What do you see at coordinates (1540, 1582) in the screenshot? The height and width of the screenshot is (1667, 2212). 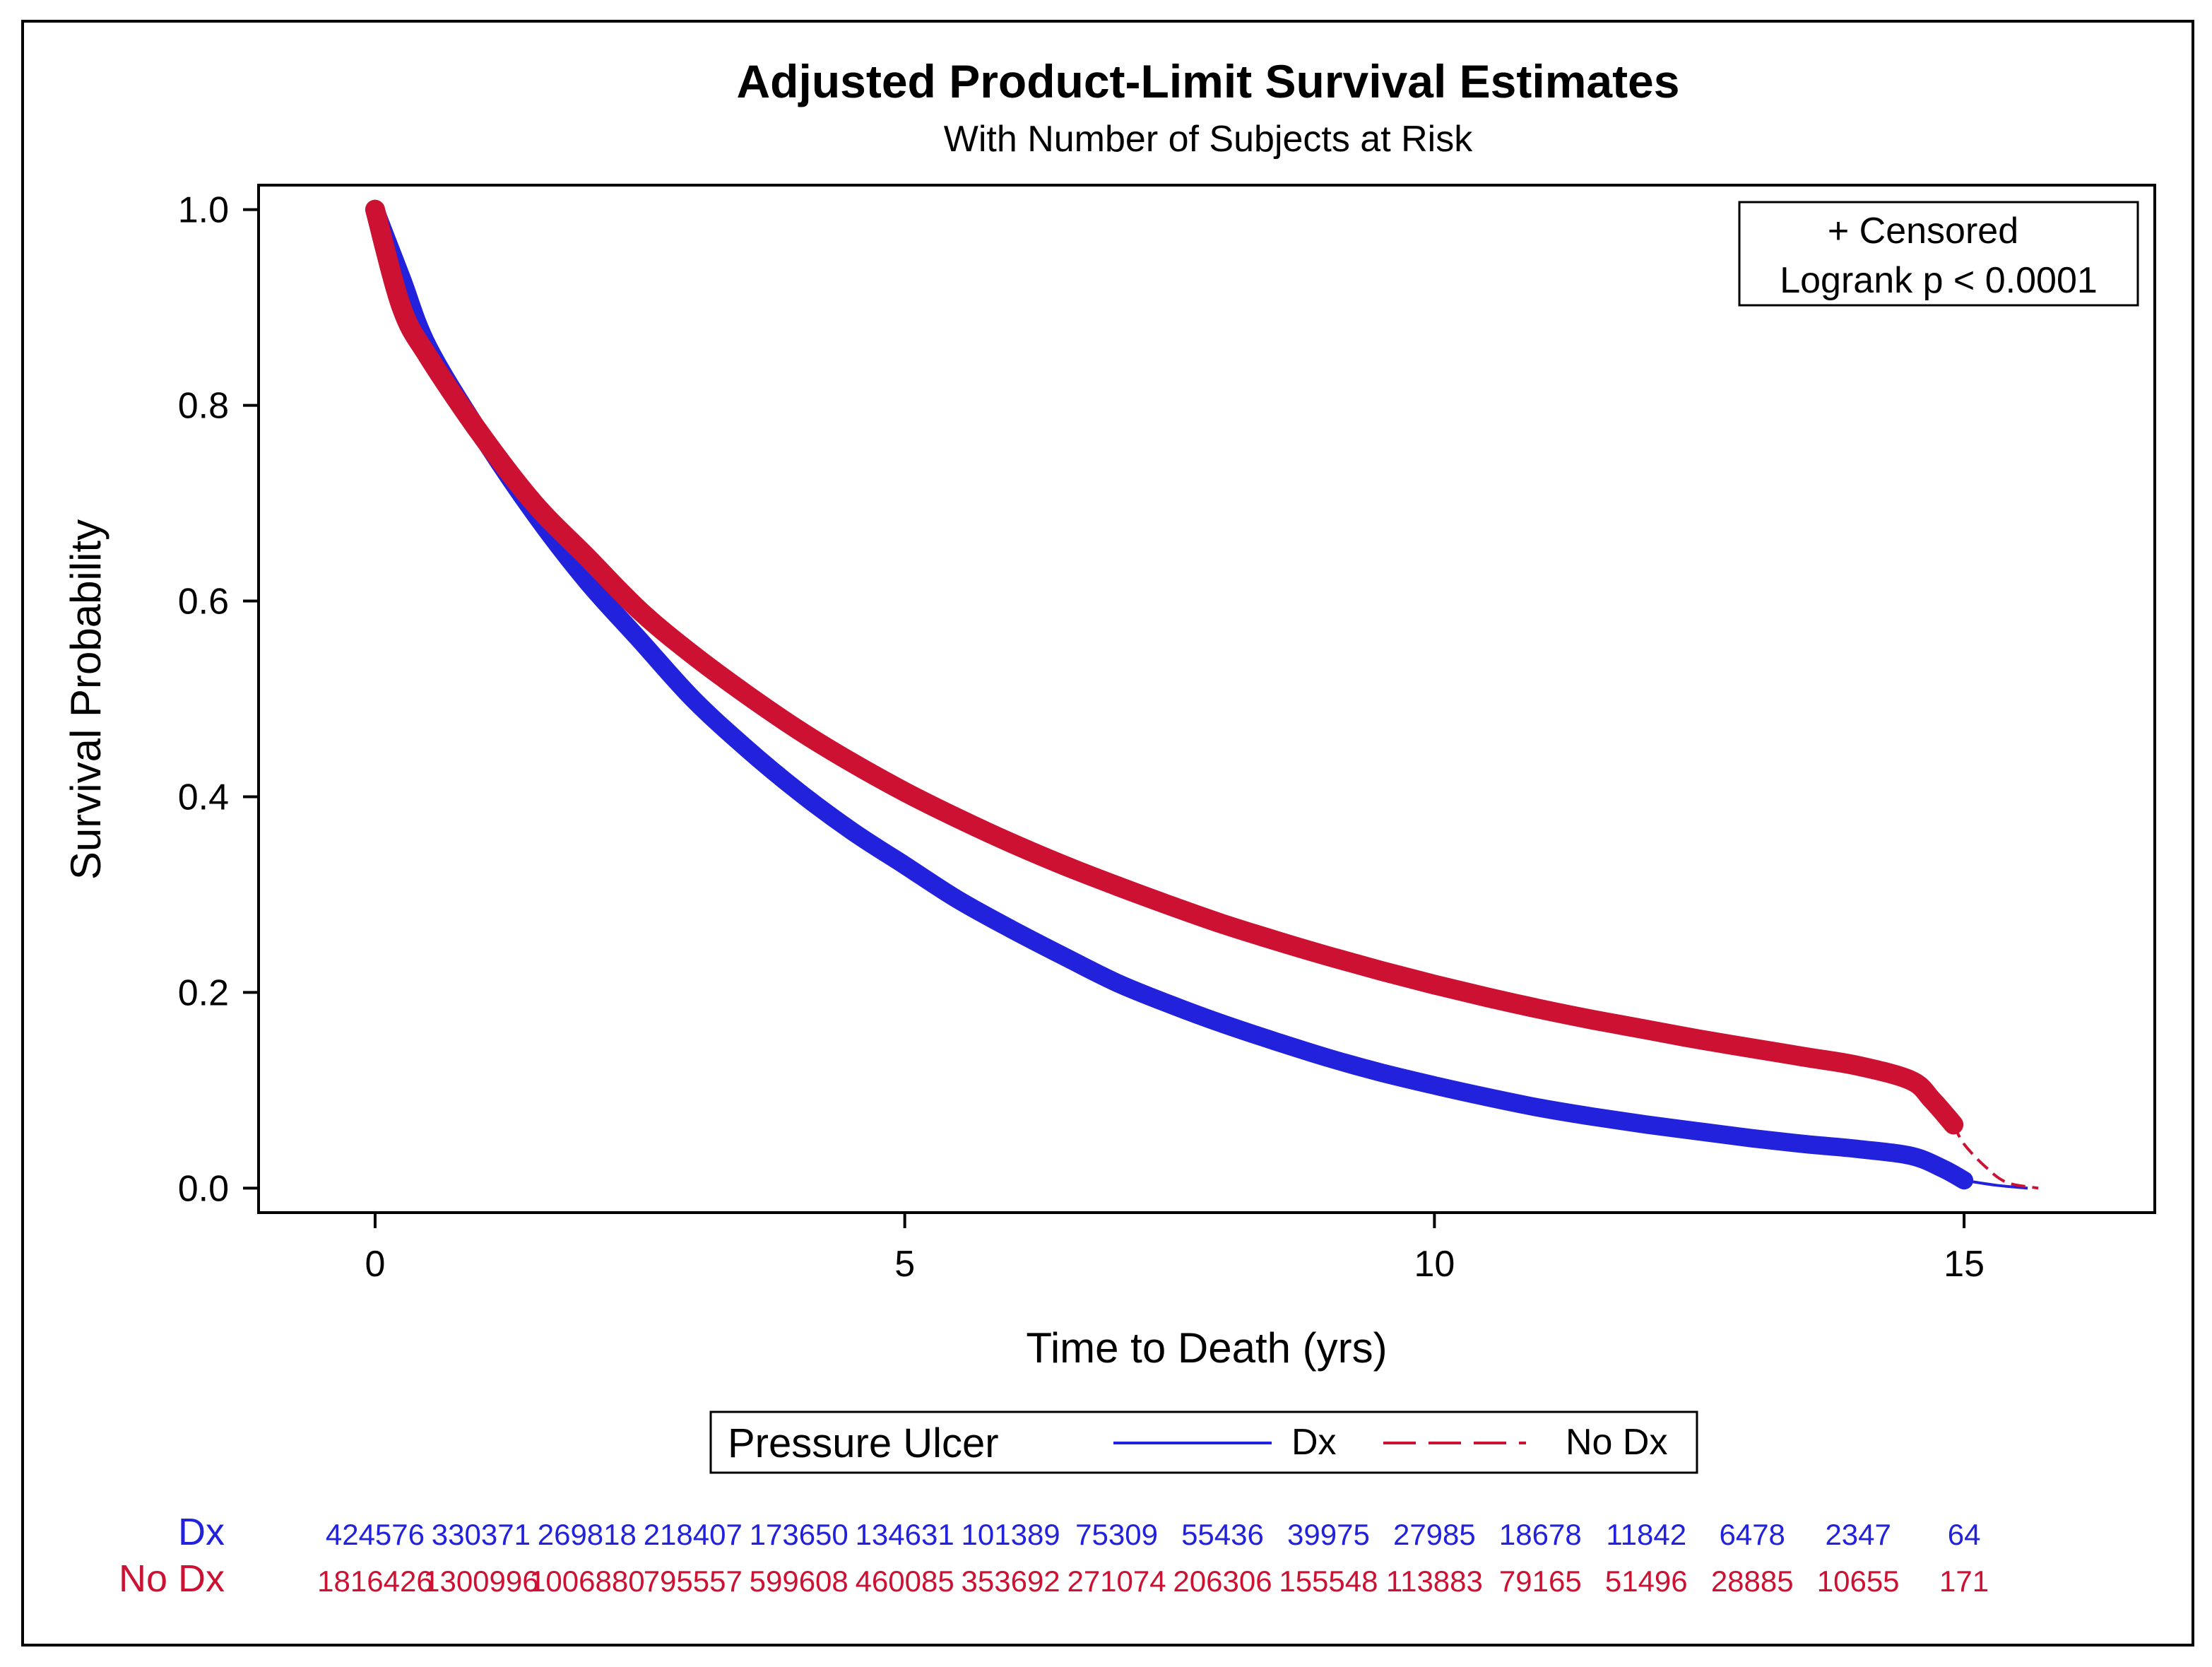 I see `at-risk-value: 79165` at bounding box center [1540, 1582].